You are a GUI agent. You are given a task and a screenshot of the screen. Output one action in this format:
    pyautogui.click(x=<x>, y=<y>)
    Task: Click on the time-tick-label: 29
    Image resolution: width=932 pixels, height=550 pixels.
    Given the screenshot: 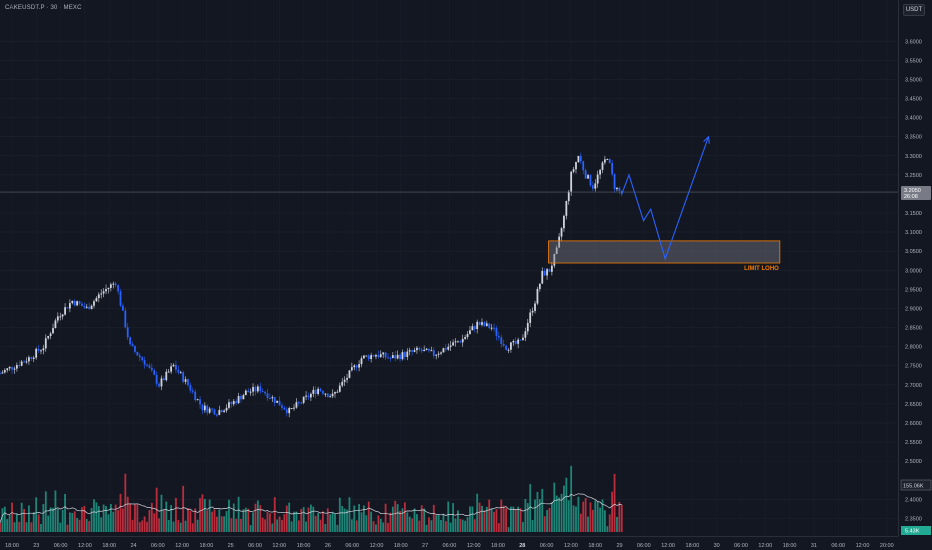 What is the action you would take?
    pyautogui.click(x=619, y=546)
    